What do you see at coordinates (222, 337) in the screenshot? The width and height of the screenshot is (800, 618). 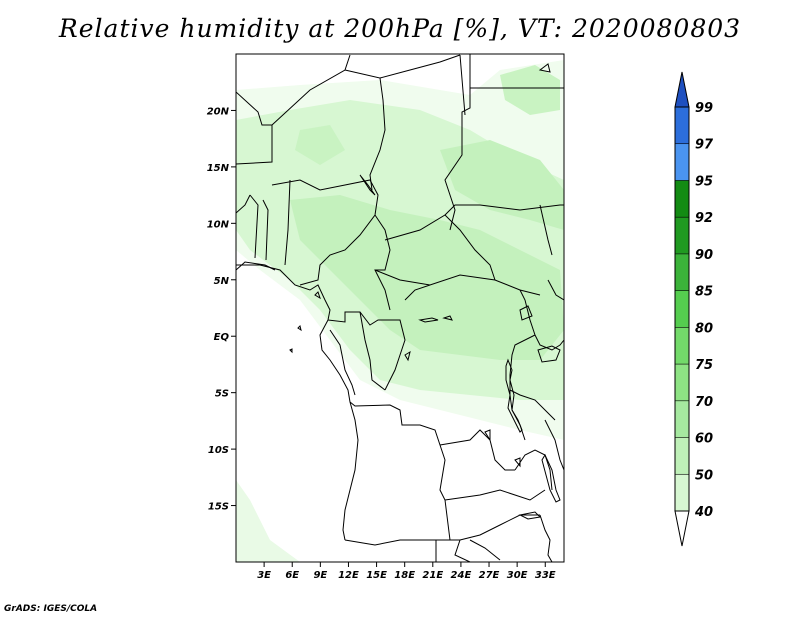 I see `lat-tick-label: EQ` at bounding box center [222, 337].